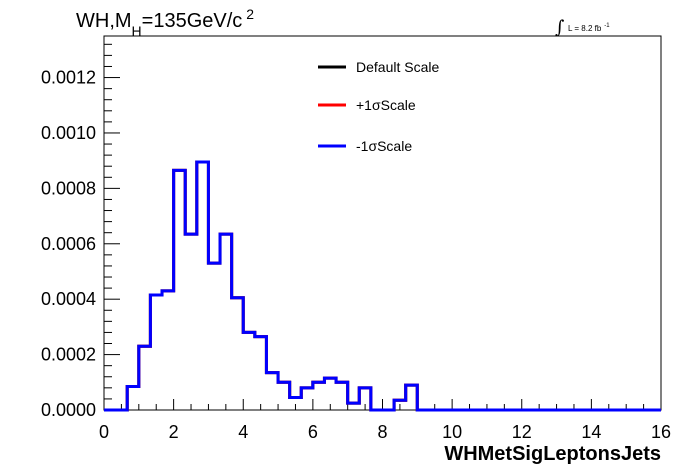 The image size is (696, 472). I want to click on y-tick-label: 0.0006, so click(68, 244).